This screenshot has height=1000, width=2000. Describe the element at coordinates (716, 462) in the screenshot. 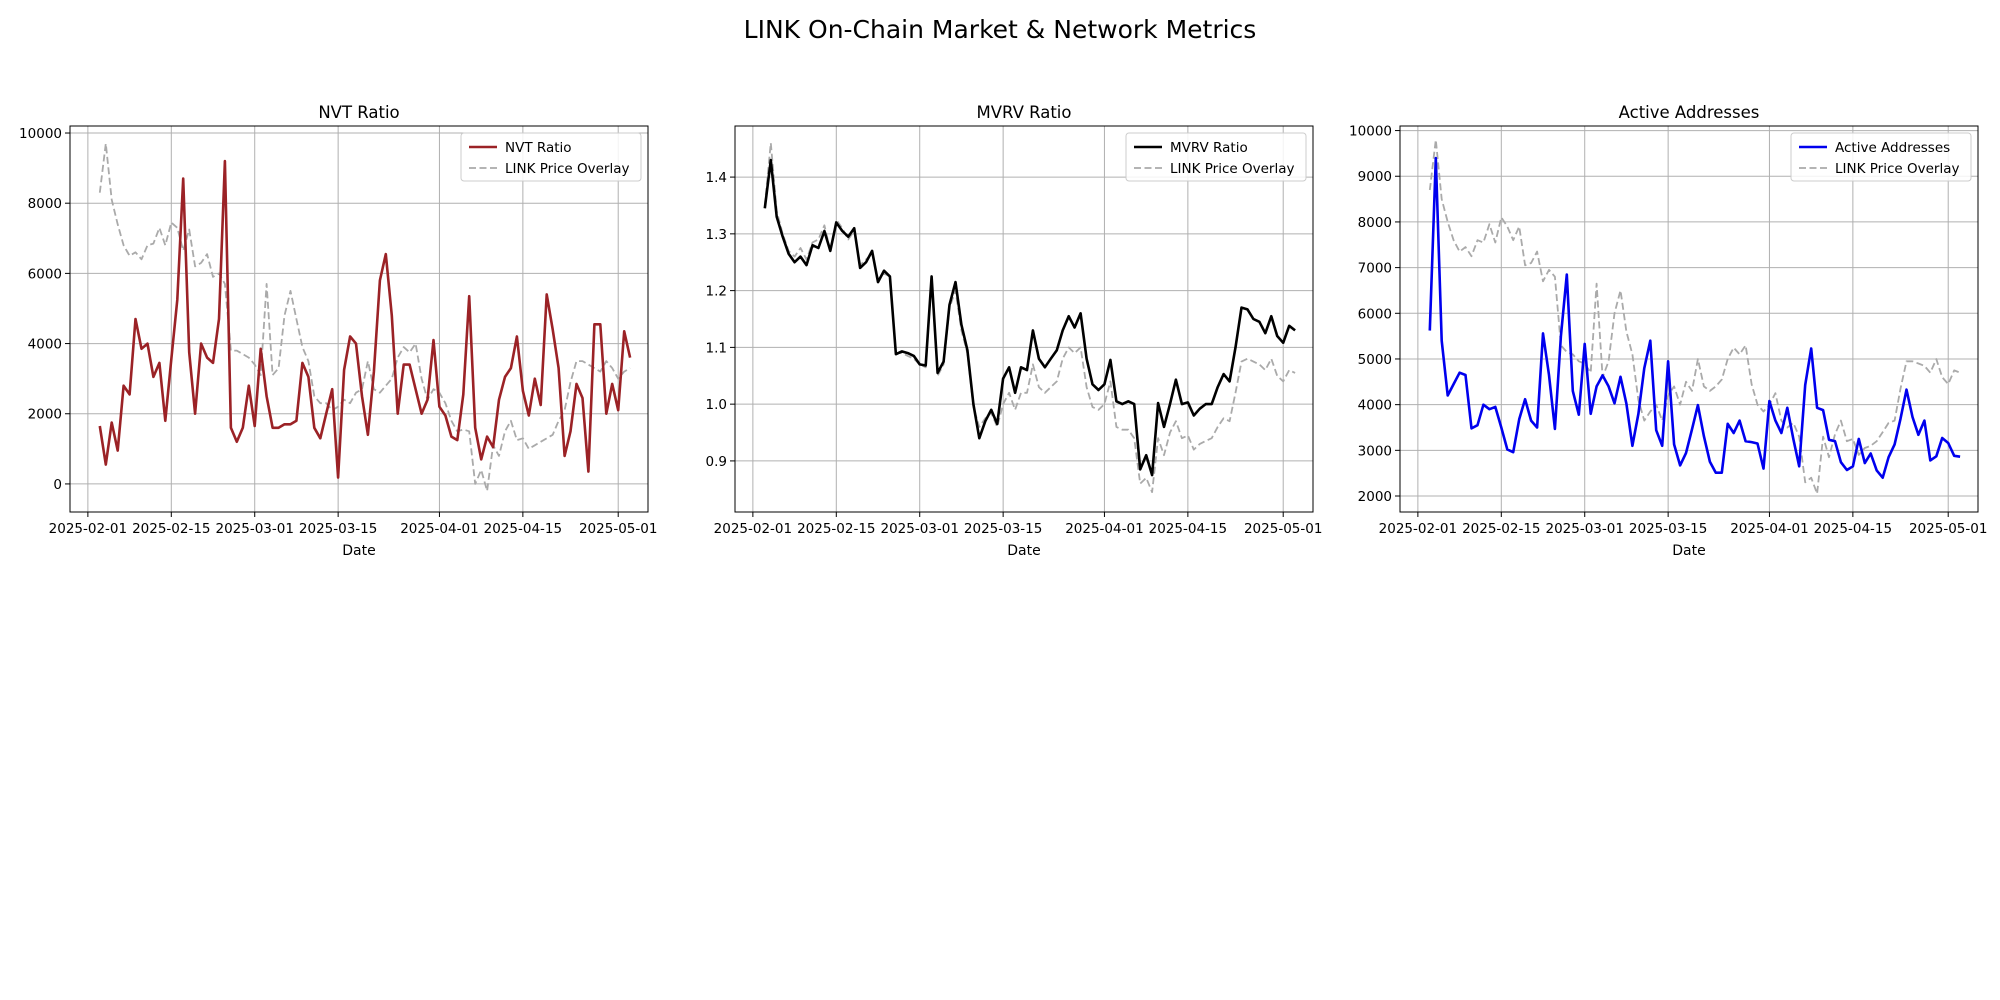

I see `y-tick-label: 0.9` at that location.